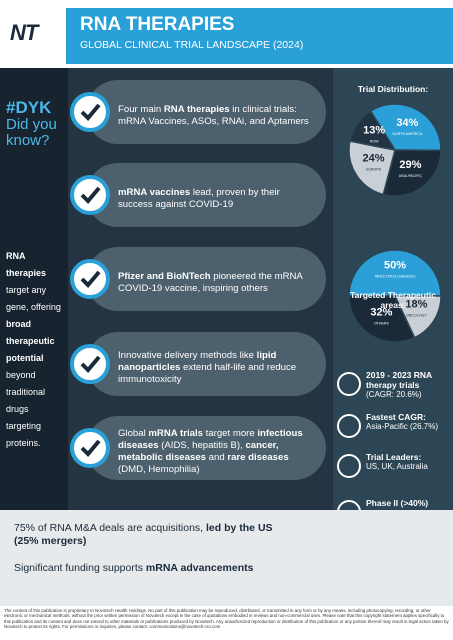 The image size is (453, 640). I want to click on stat: Phase II (>40%), so click(409, 503).